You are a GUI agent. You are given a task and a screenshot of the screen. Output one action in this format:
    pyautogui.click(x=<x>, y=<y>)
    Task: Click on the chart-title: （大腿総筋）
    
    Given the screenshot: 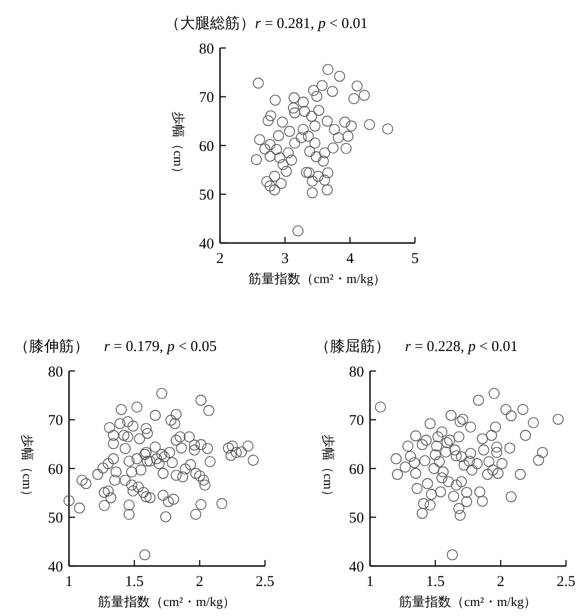 What is the action you would take?
    pyautogui.click(x=210, y=23)
    